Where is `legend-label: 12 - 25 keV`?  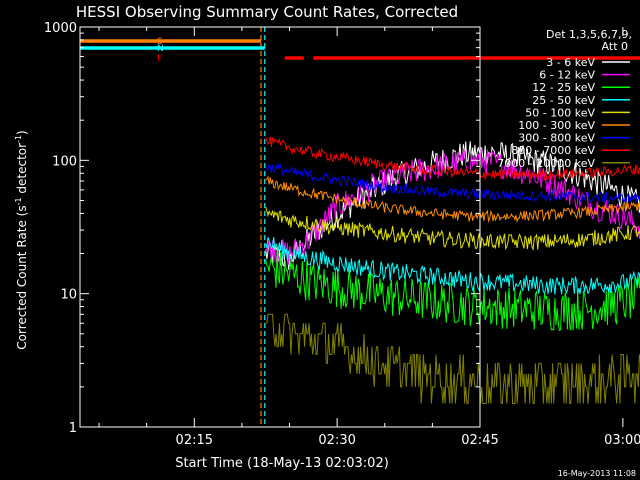
legend-label: 12 - 25 keV is located at coordinates (563, 87).